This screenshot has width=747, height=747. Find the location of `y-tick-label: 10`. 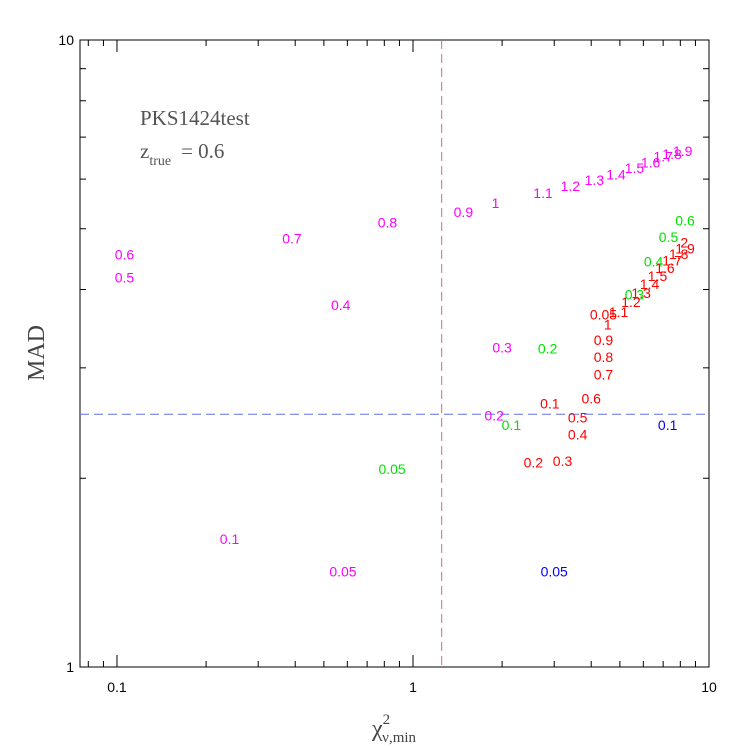

y-tick-label: 10 is located at coordinates (66, 40).